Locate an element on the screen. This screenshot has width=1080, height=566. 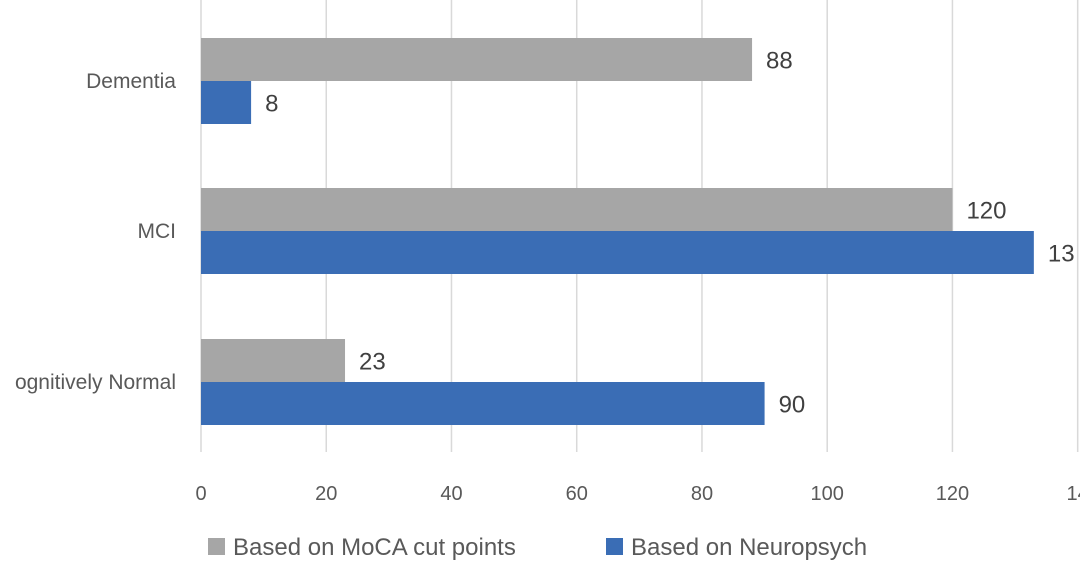
legend-label-based-on-neuropsych: Based on Neuropsych is located at coordinates (749, 547).